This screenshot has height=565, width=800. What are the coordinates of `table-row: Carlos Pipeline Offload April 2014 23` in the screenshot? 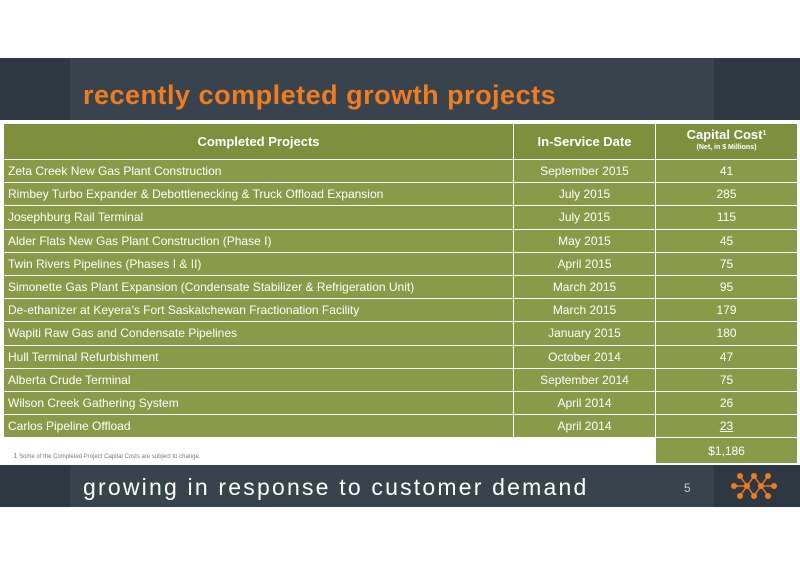 It's located at (400, 426).